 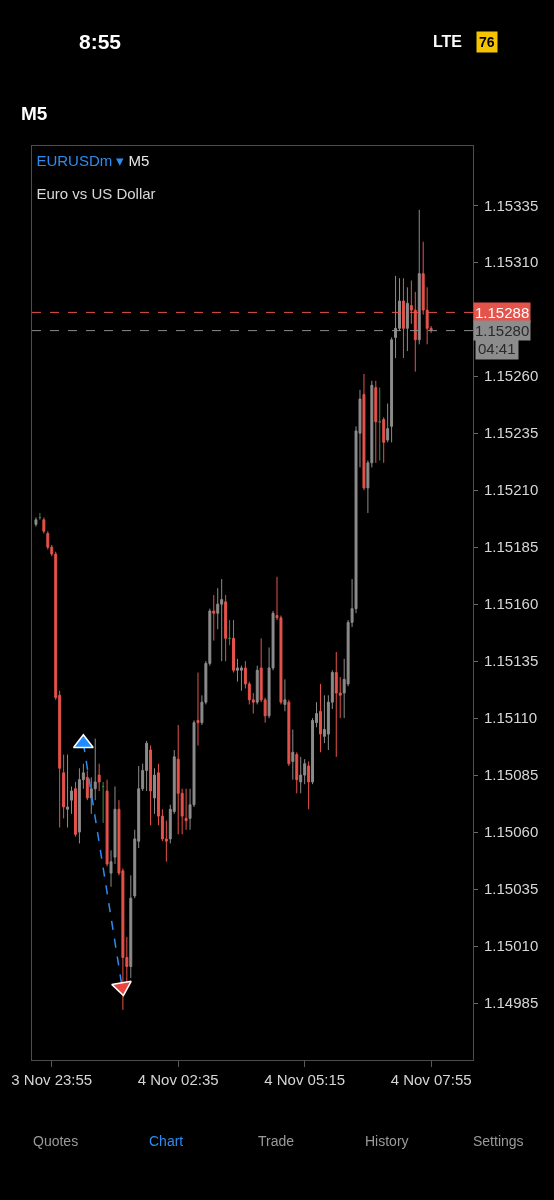 I want to click on text: History, so click(x=387, y=1141).